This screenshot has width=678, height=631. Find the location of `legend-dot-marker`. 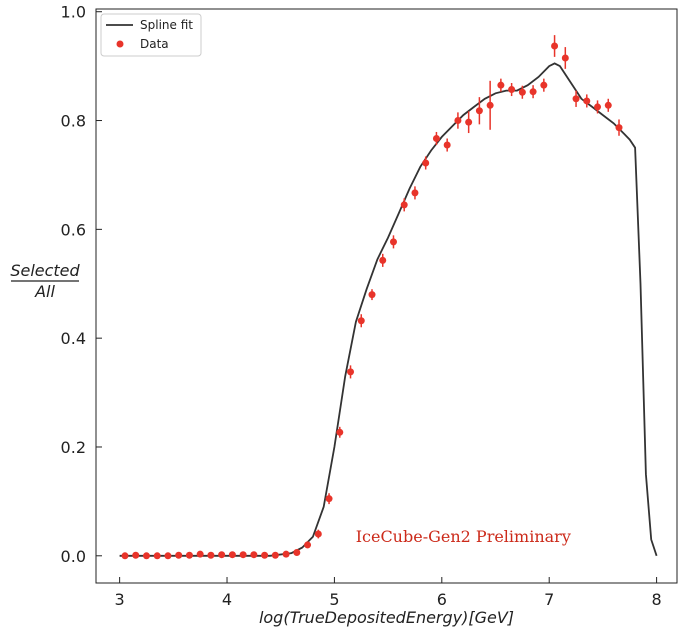

legend-dot-marker is located at coordinates (120, 44).